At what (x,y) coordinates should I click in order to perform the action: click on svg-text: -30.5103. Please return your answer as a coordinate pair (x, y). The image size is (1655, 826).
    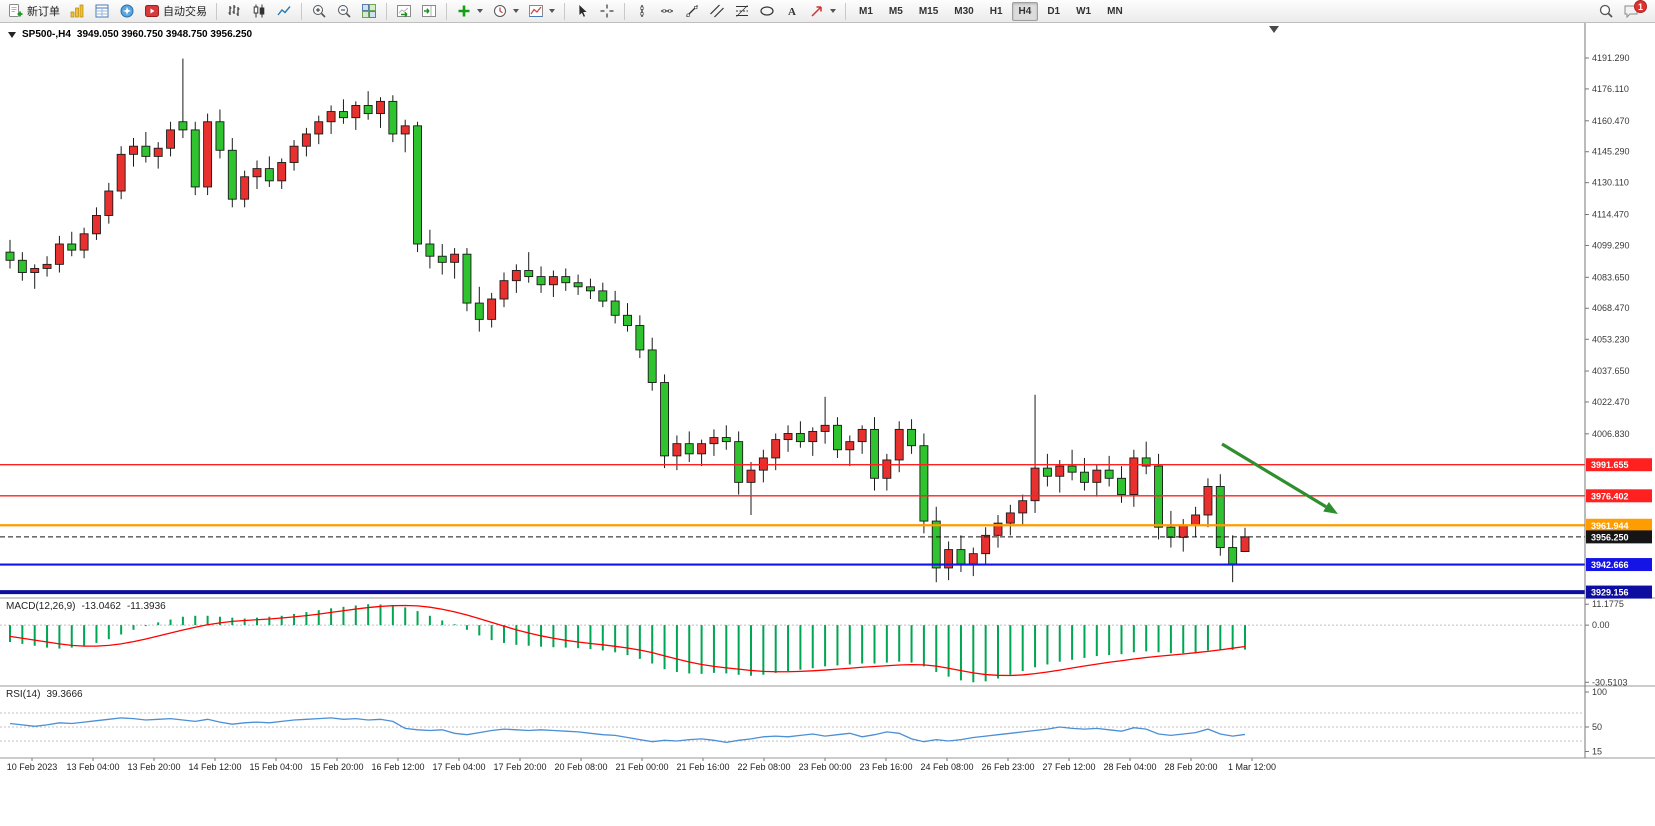
    Looking at the image, I should click on (1610, 682).